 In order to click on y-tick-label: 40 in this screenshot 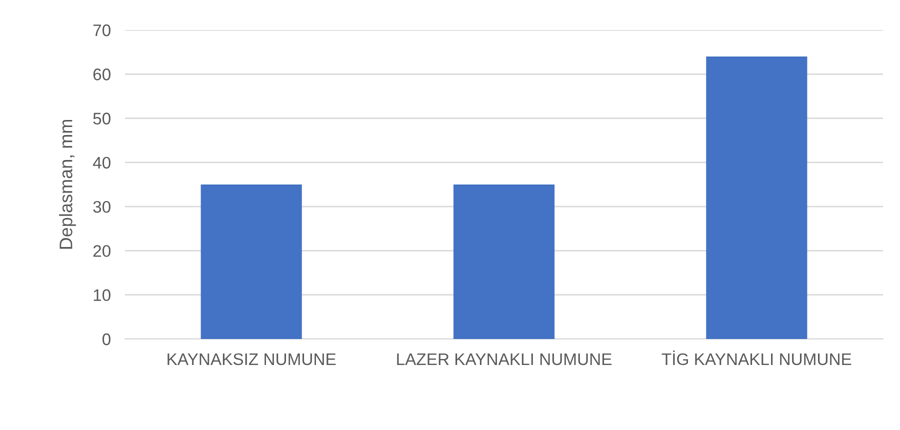, I will do `click(101, 162)`.